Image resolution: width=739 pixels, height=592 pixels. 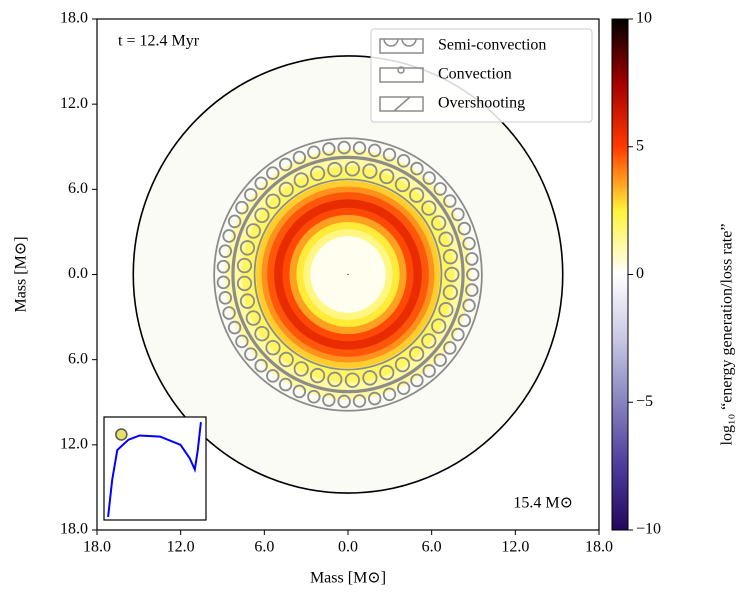 I want to click on convection-hatch, so click(x=401, y=70).